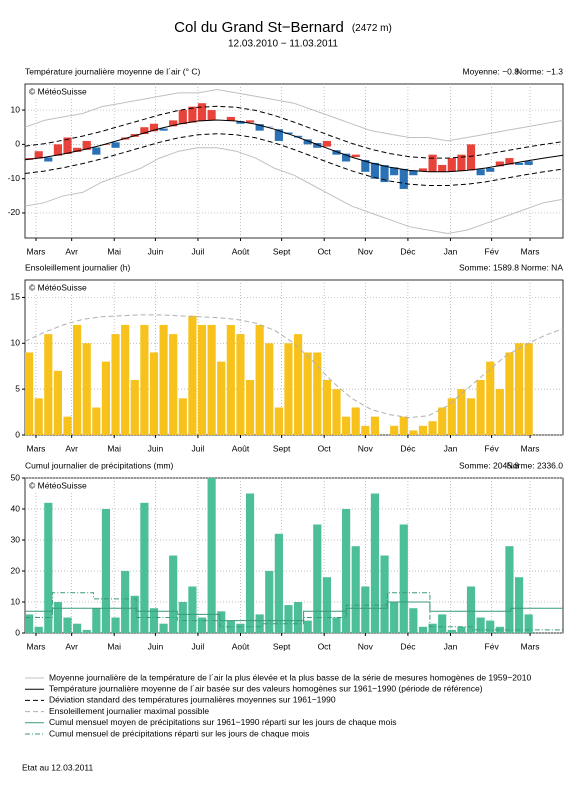 The image size is (567, 792). Describe the element at coordinates (542, 267) in the screenshot. I see `panel-stat: Norme: NA` at that location.